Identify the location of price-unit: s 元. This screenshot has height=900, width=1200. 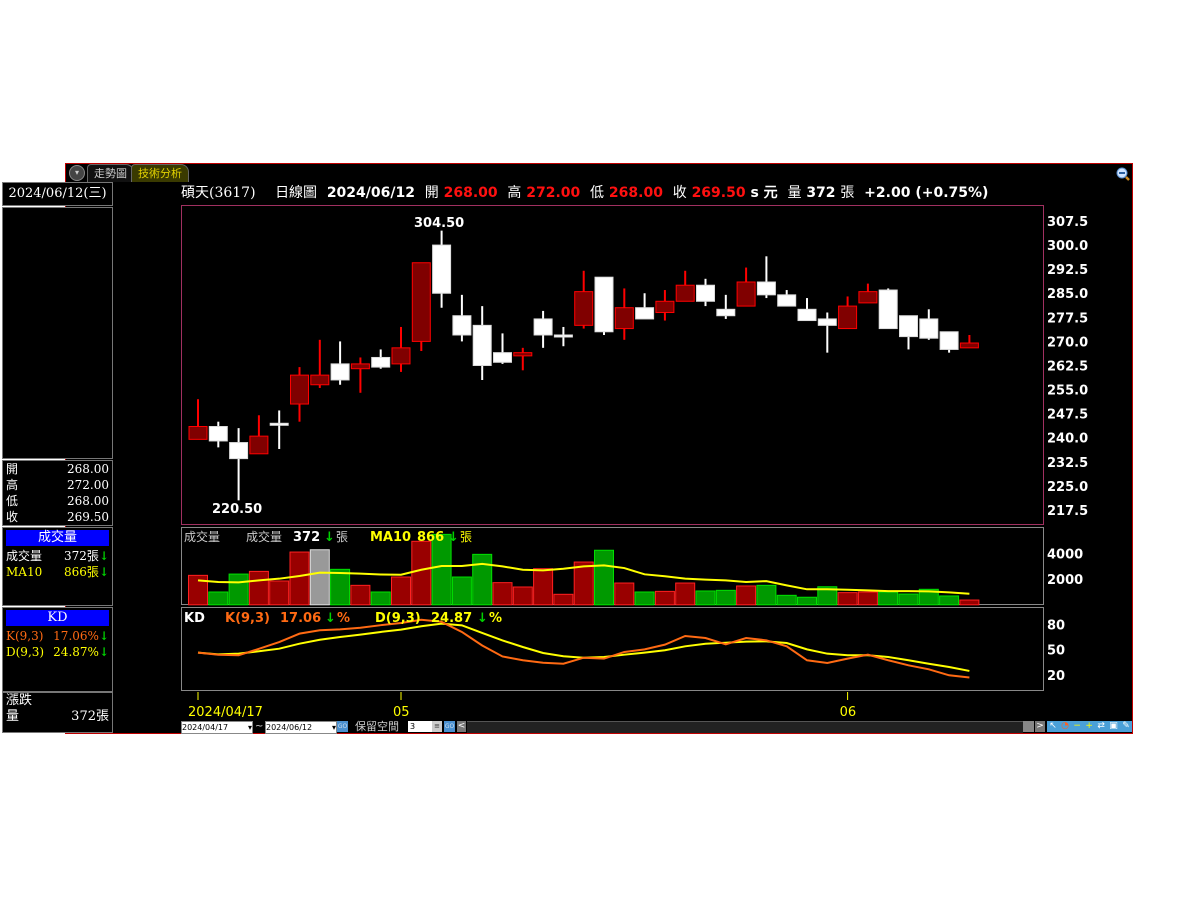
(764, 193).